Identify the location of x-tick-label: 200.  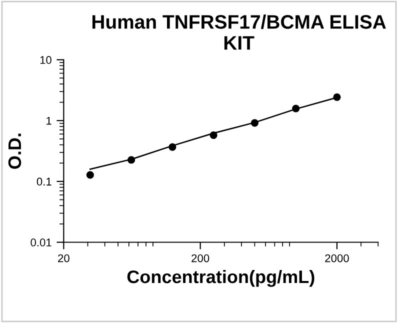
(201, 258).